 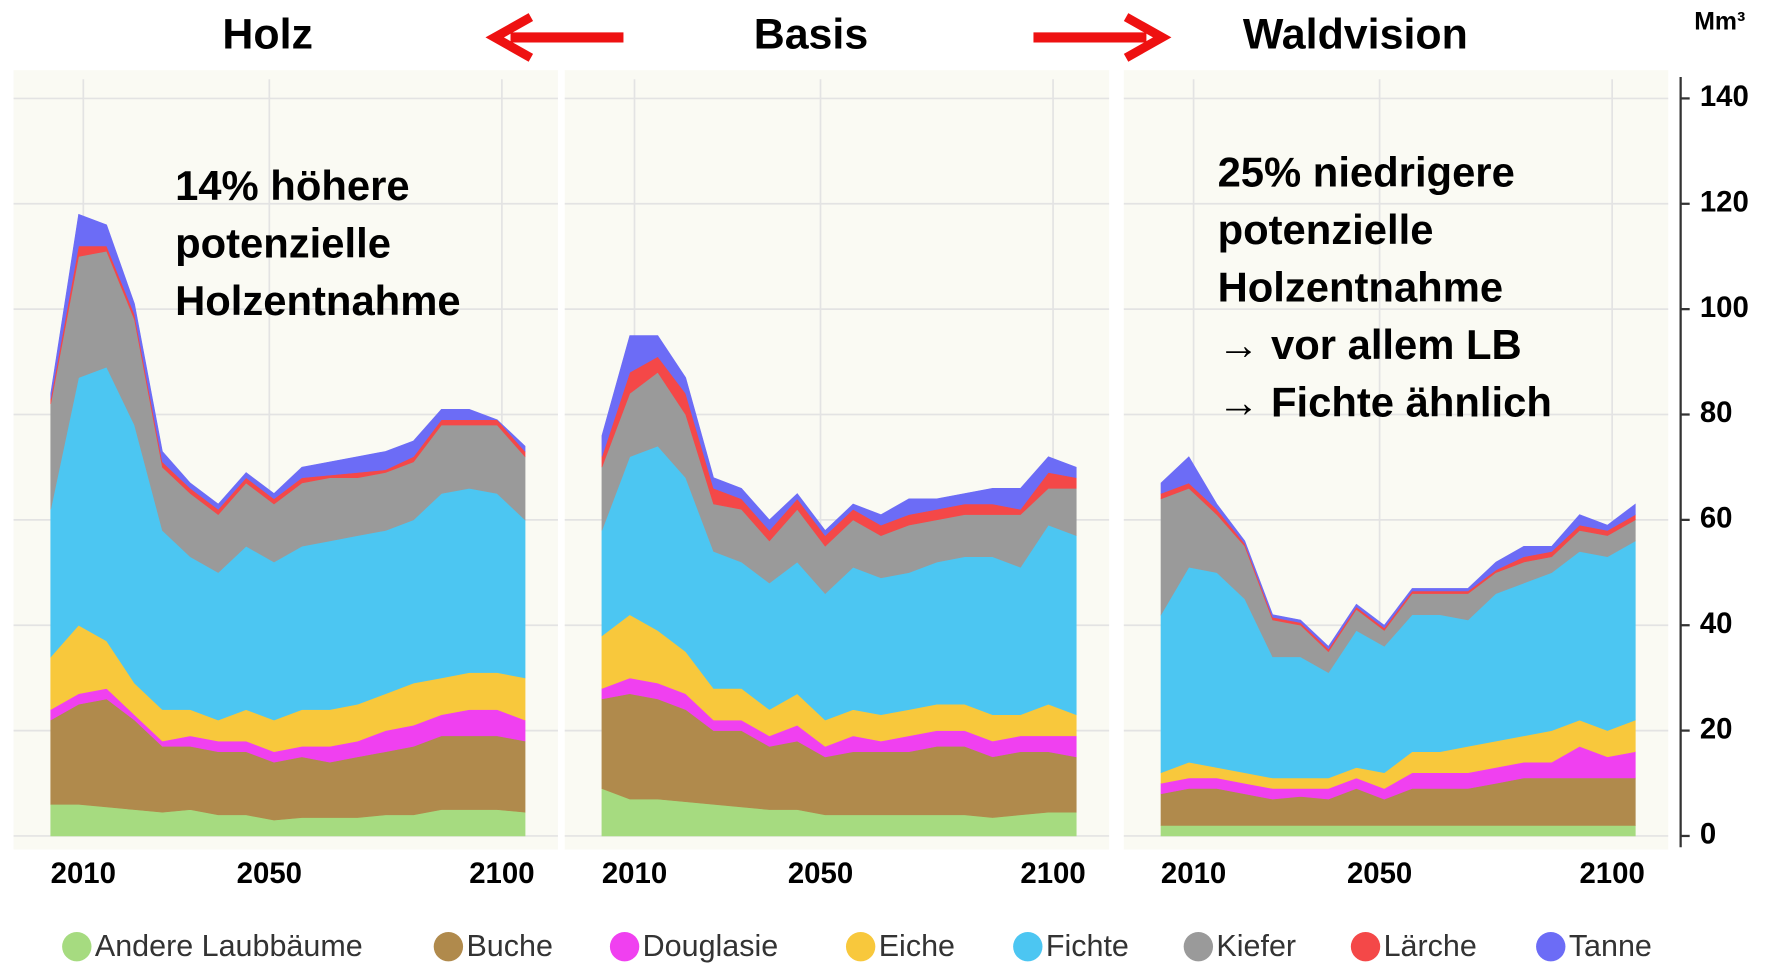 I want to click on y-tick-label: 140, so click(x=1724, y=96).